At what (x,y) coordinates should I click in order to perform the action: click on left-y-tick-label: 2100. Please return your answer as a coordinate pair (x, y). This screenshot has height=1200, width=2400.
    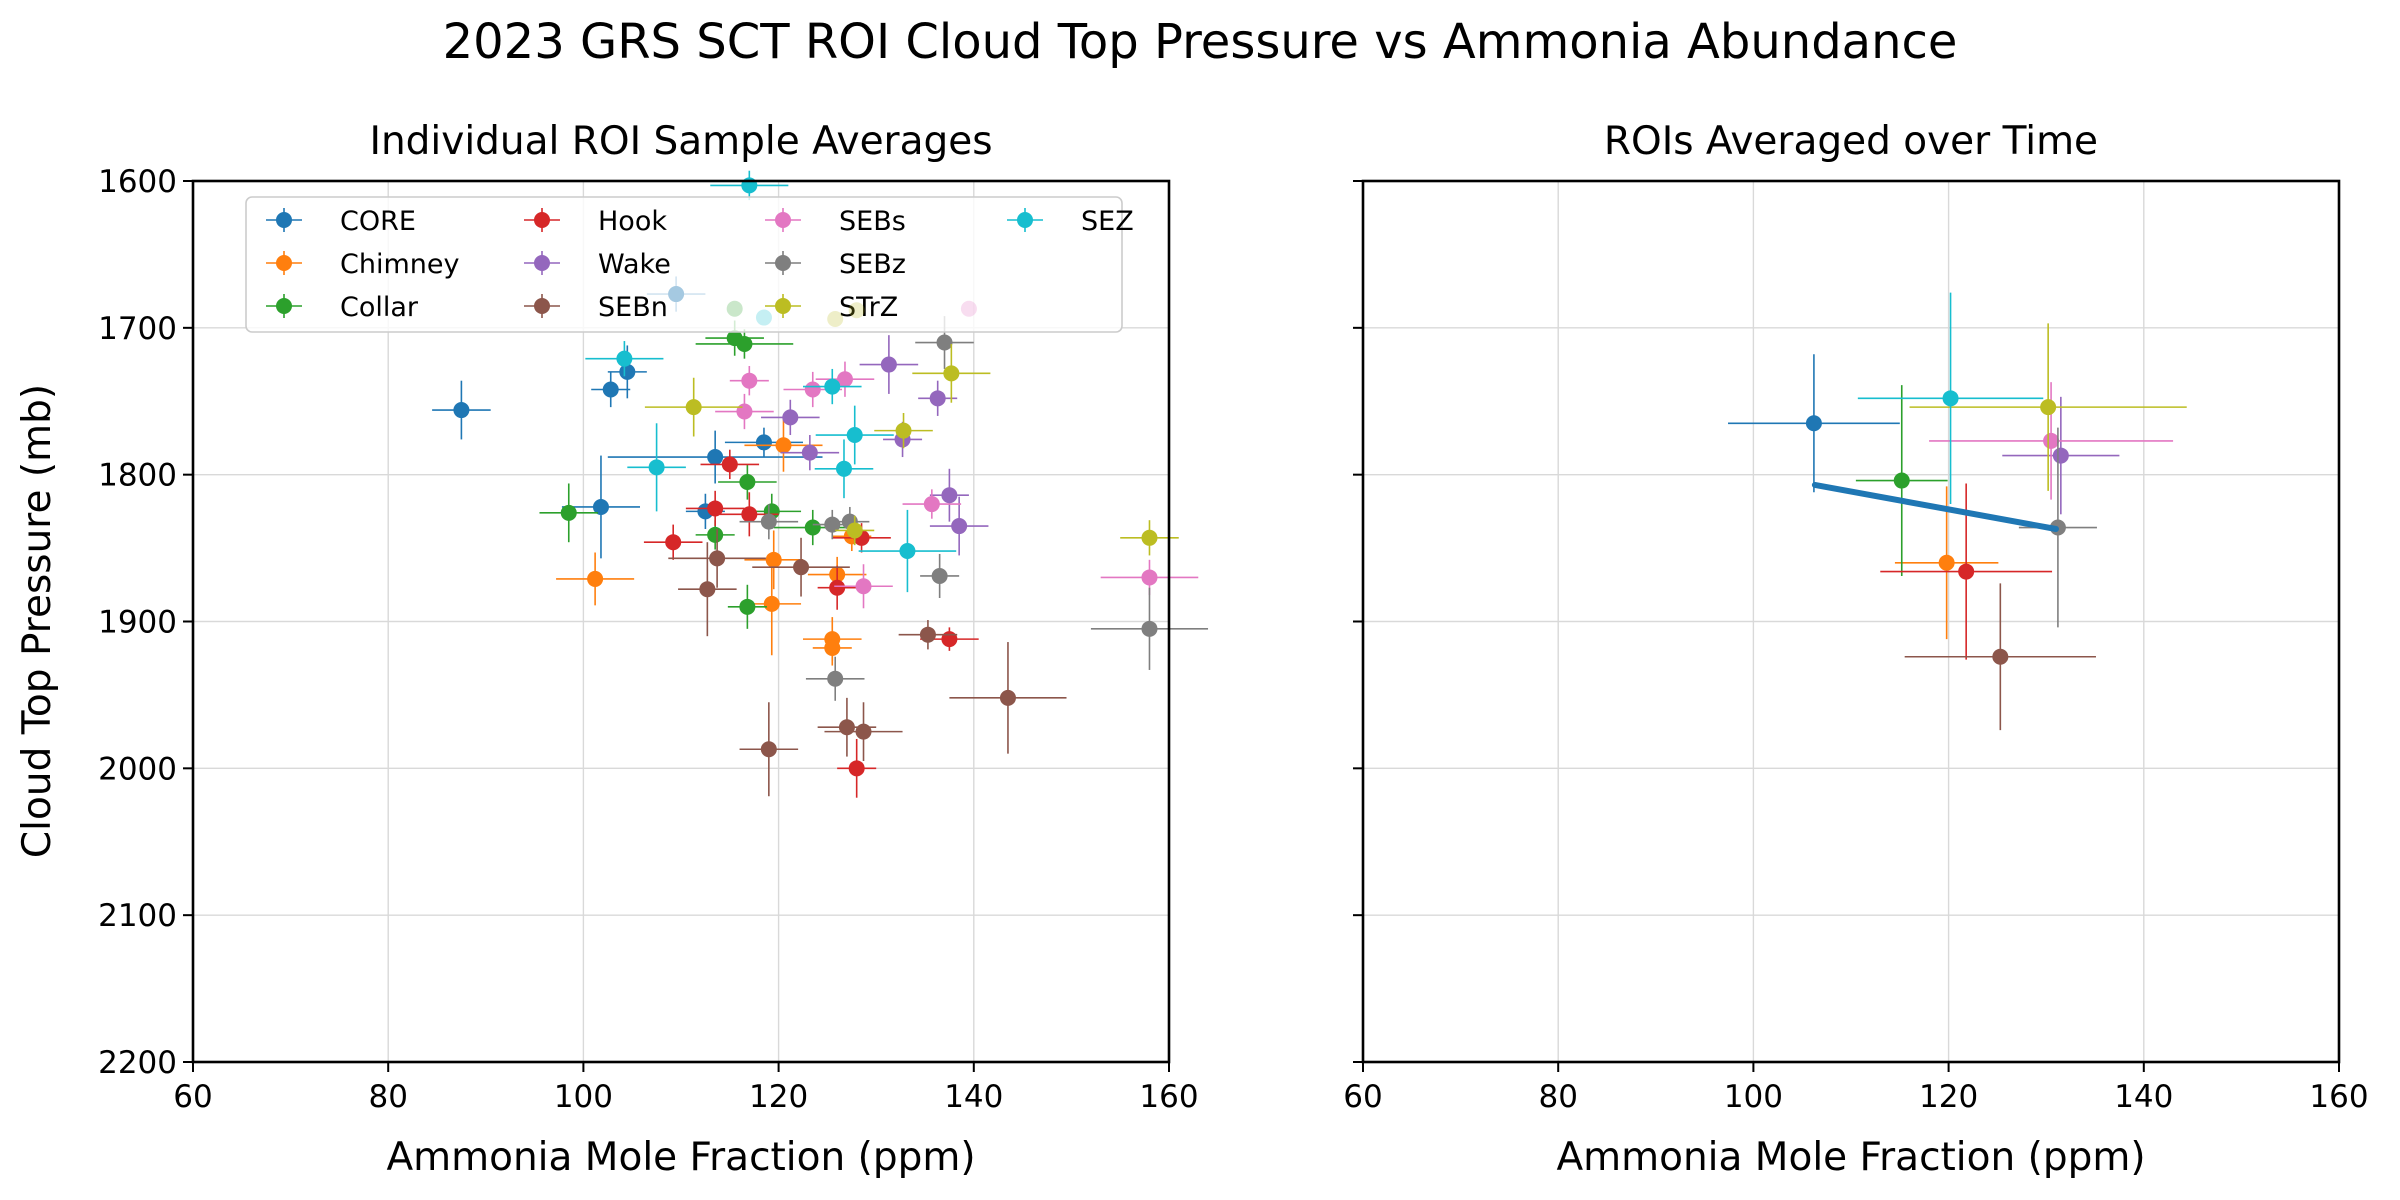
    Looking at the image, I should click on (137, 916).